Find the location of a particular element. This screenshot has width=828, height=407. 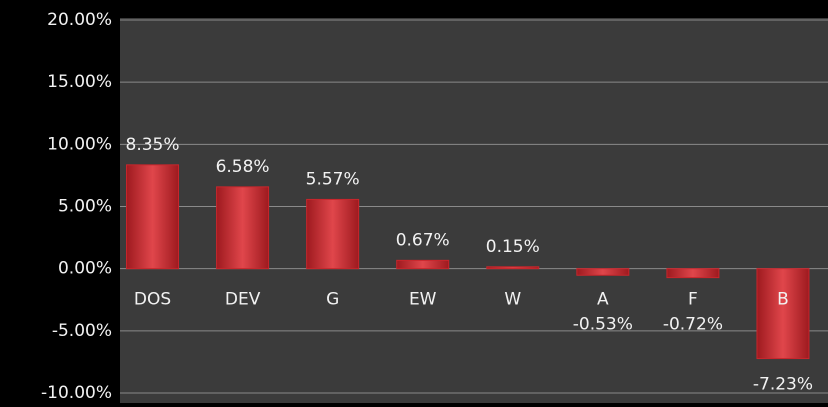

value-label: 6.58% is located at coordinates (243, 167).